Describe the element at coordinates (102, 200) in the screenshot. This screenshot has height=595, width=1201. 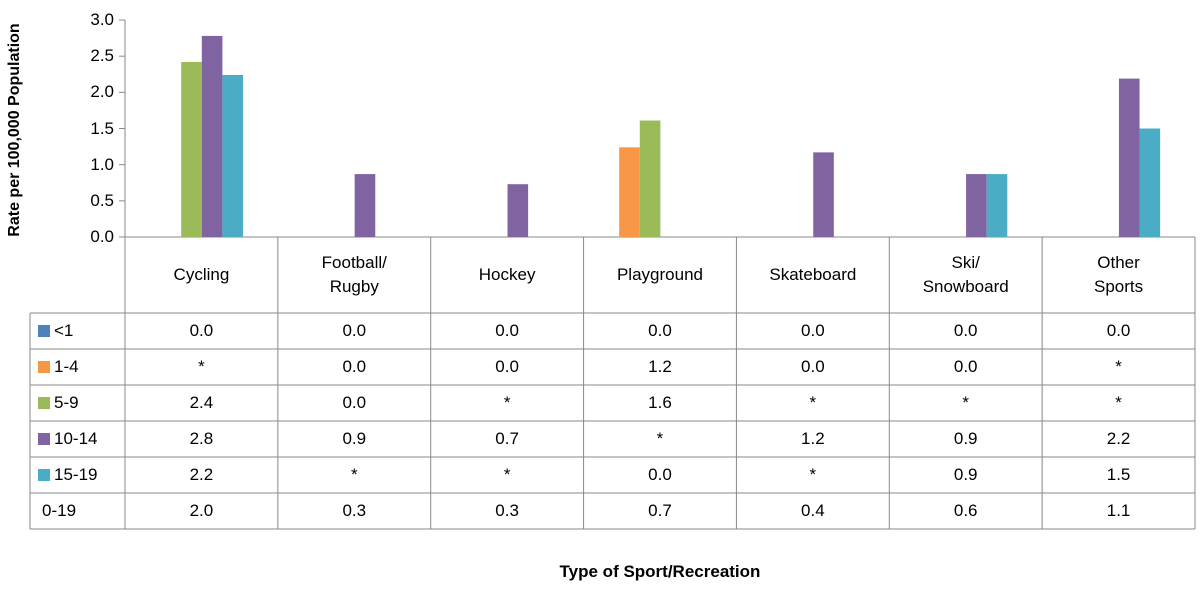
I see `y-tick-label: 0.5` at that location.